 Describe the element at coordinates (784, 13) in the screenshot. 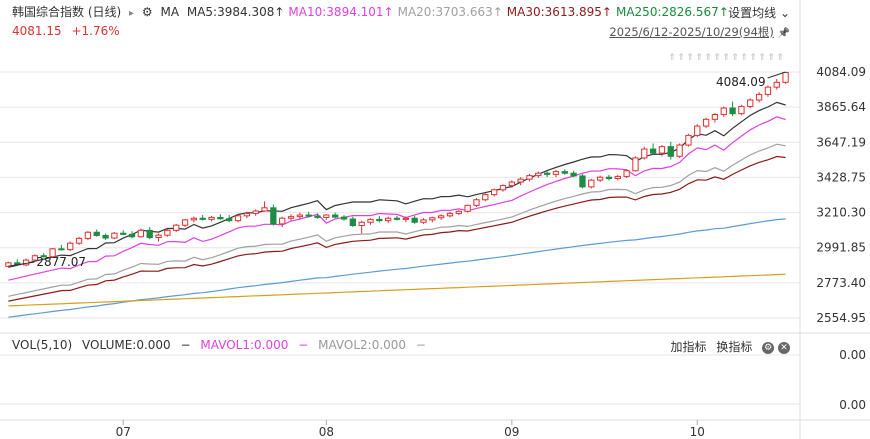

I see `chevron-down-icon: ⌄` at that location.